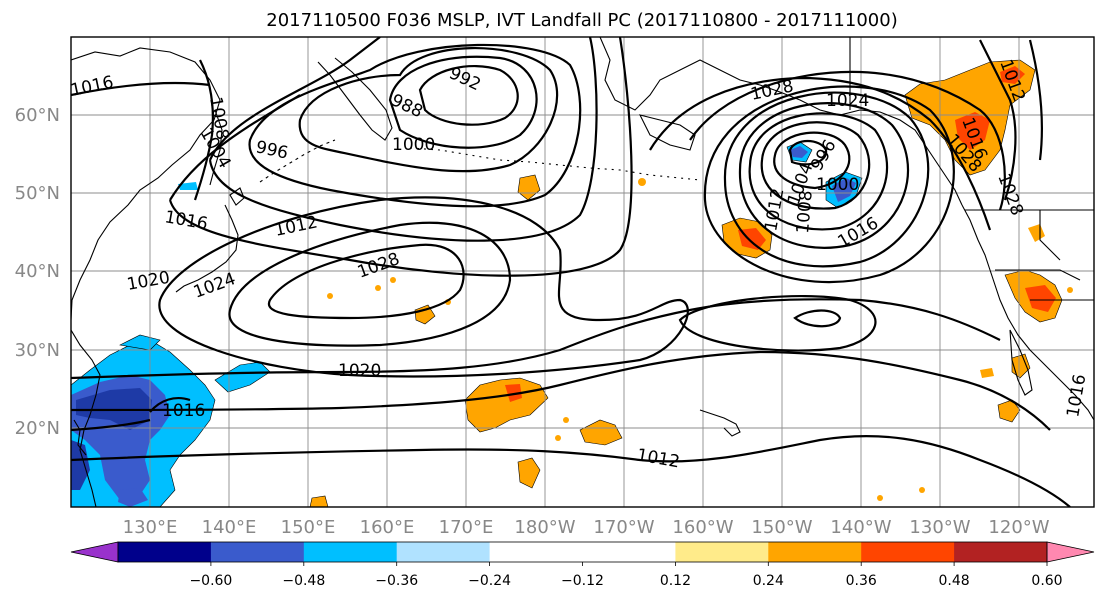 The width and height of the screenshot is (1105, 601). I want to click on lon-label: 180°W, so click(544, 527).